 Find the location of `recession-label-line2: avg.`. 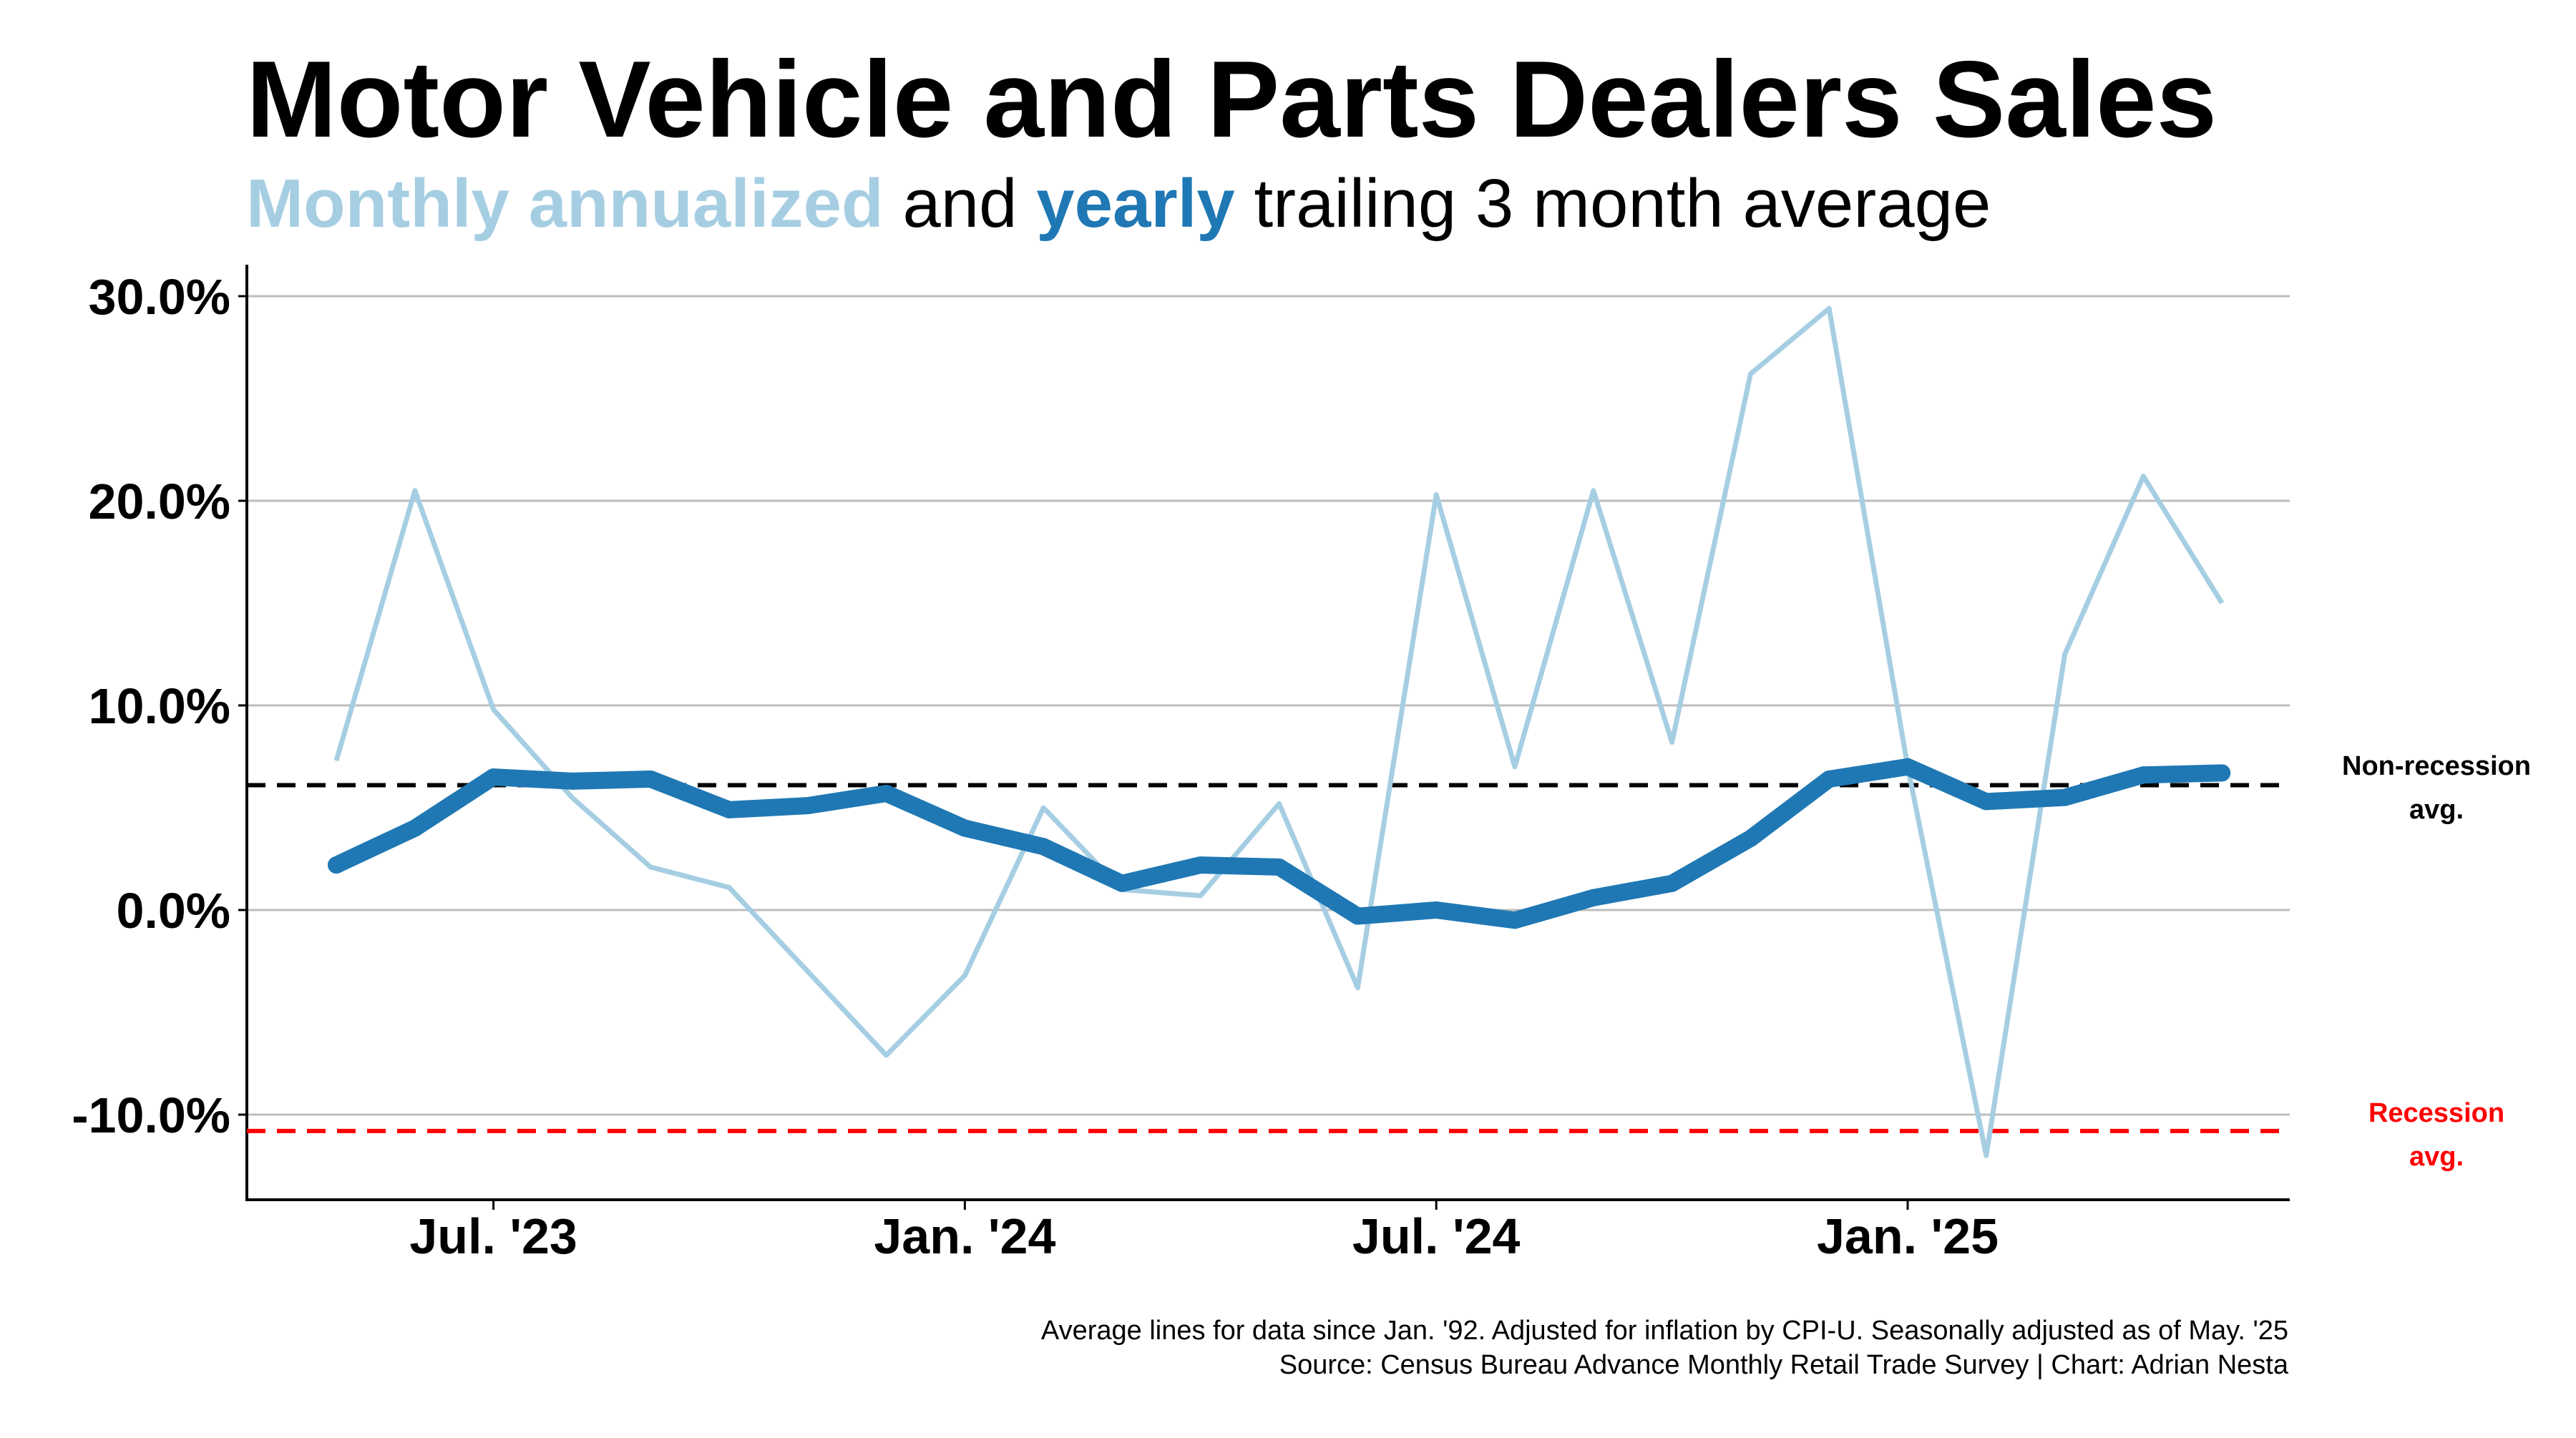

recession-label-line2: avg. is located at coordinates (2436, 1157).